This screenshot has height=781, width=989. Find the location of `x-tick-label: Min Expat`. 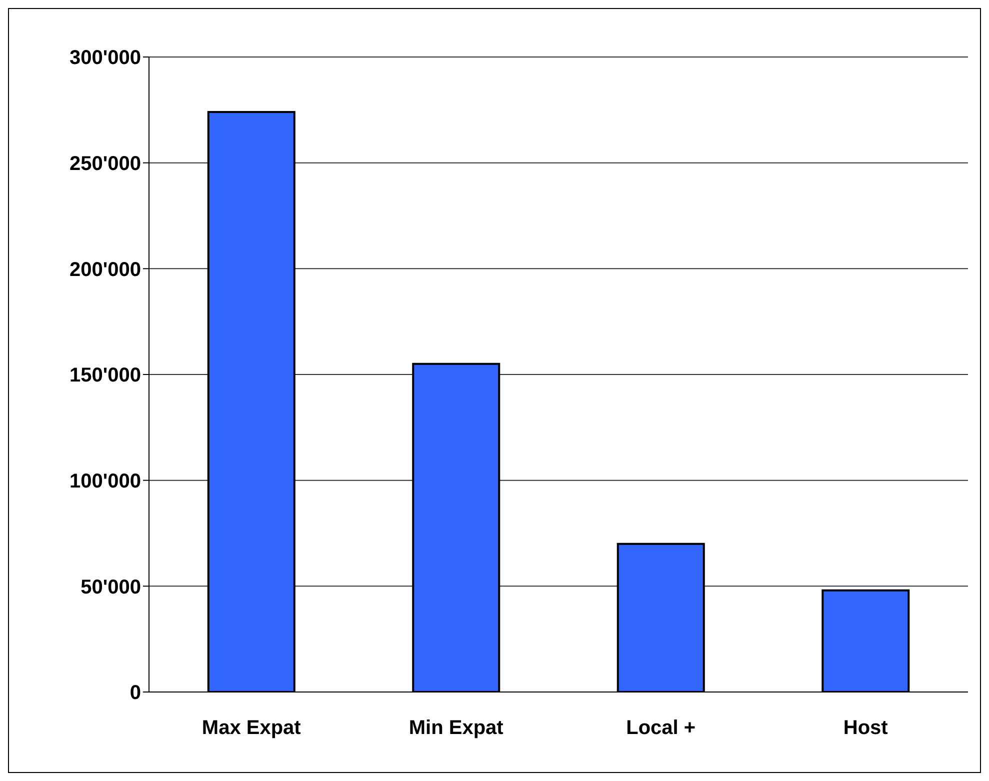

x-tick-label: Min Expat is located at coordinates (456, 728).